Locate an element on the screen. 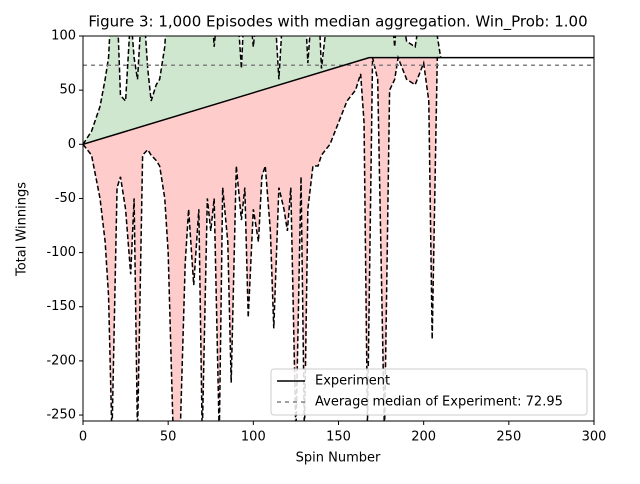 The height and width of the screenshot is (484, 640). x-axis-label: Spin Number is located at coordinates (338, 458).